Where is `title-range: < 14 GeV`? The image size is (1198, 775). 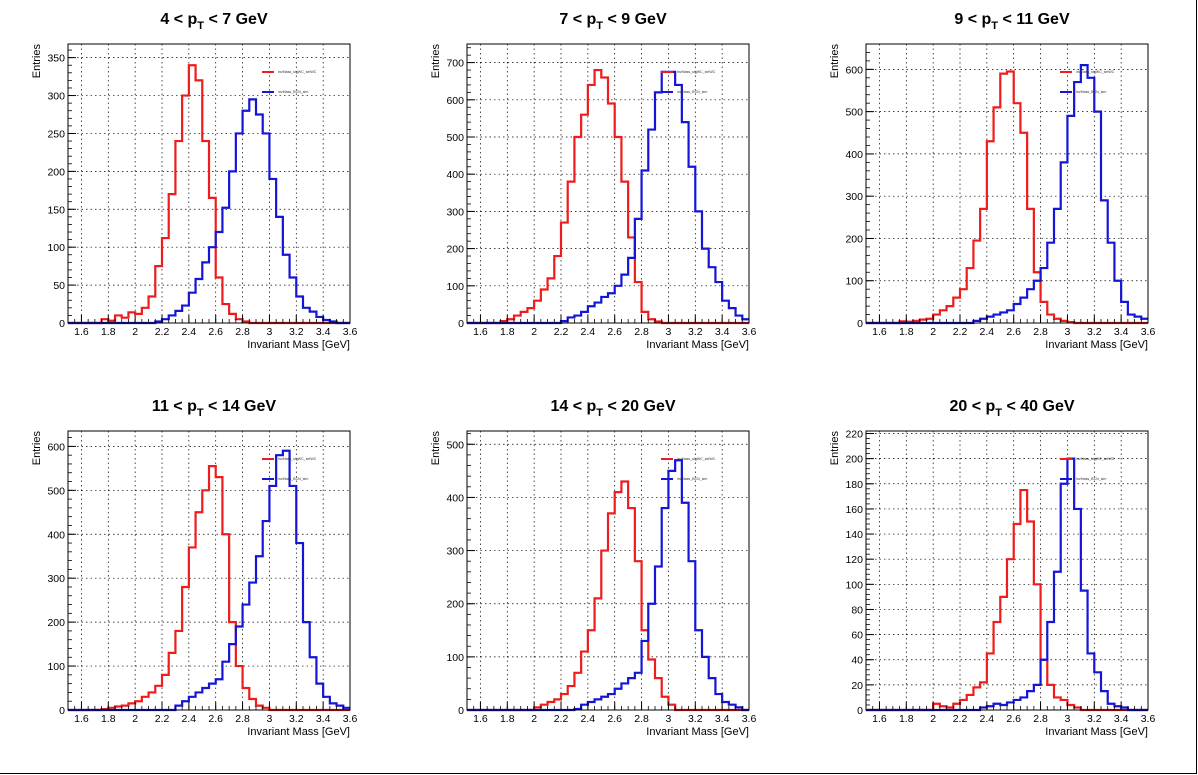
title-range: < 14 GeV is located at coordinates (240, 406).